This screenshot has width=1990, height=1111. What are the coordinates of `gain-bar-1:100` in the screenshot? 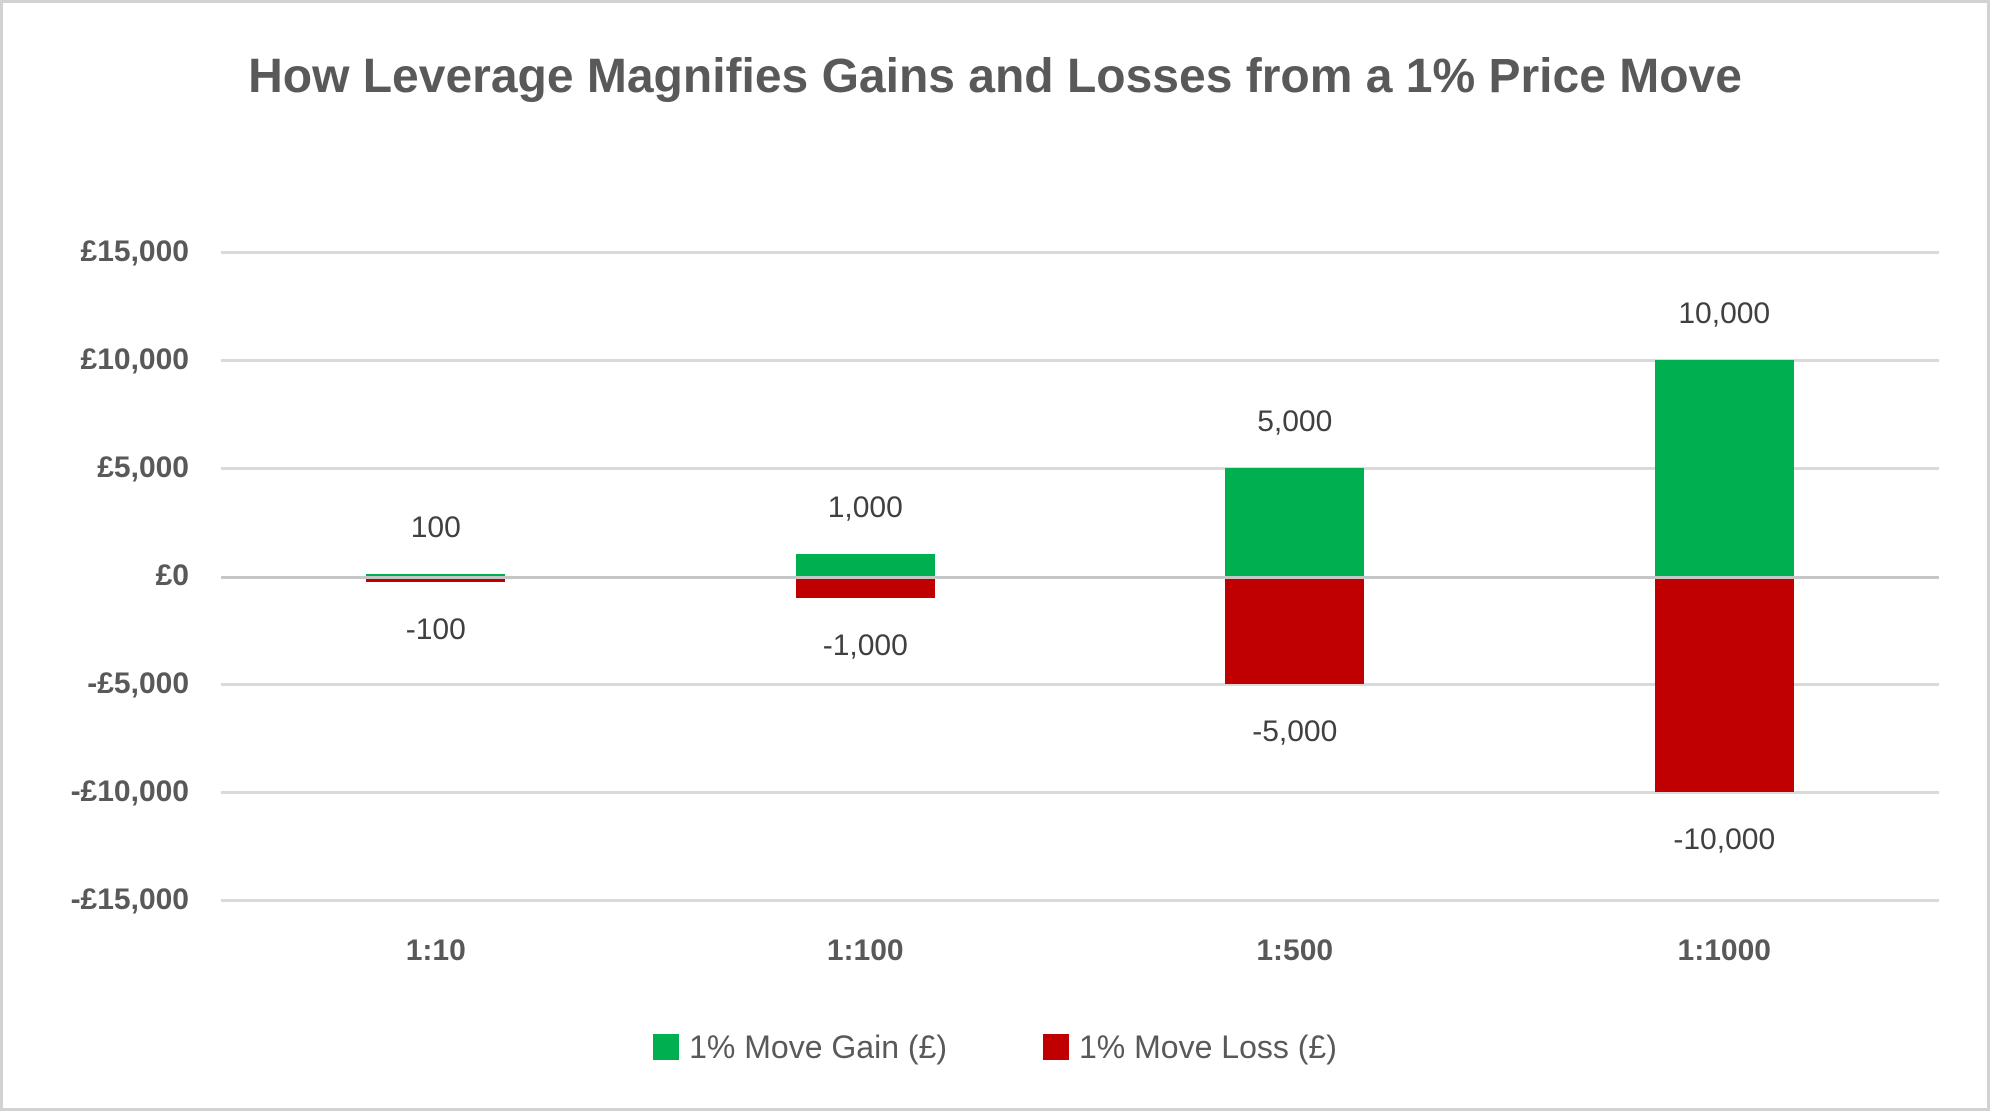 It's located at (865, 565).